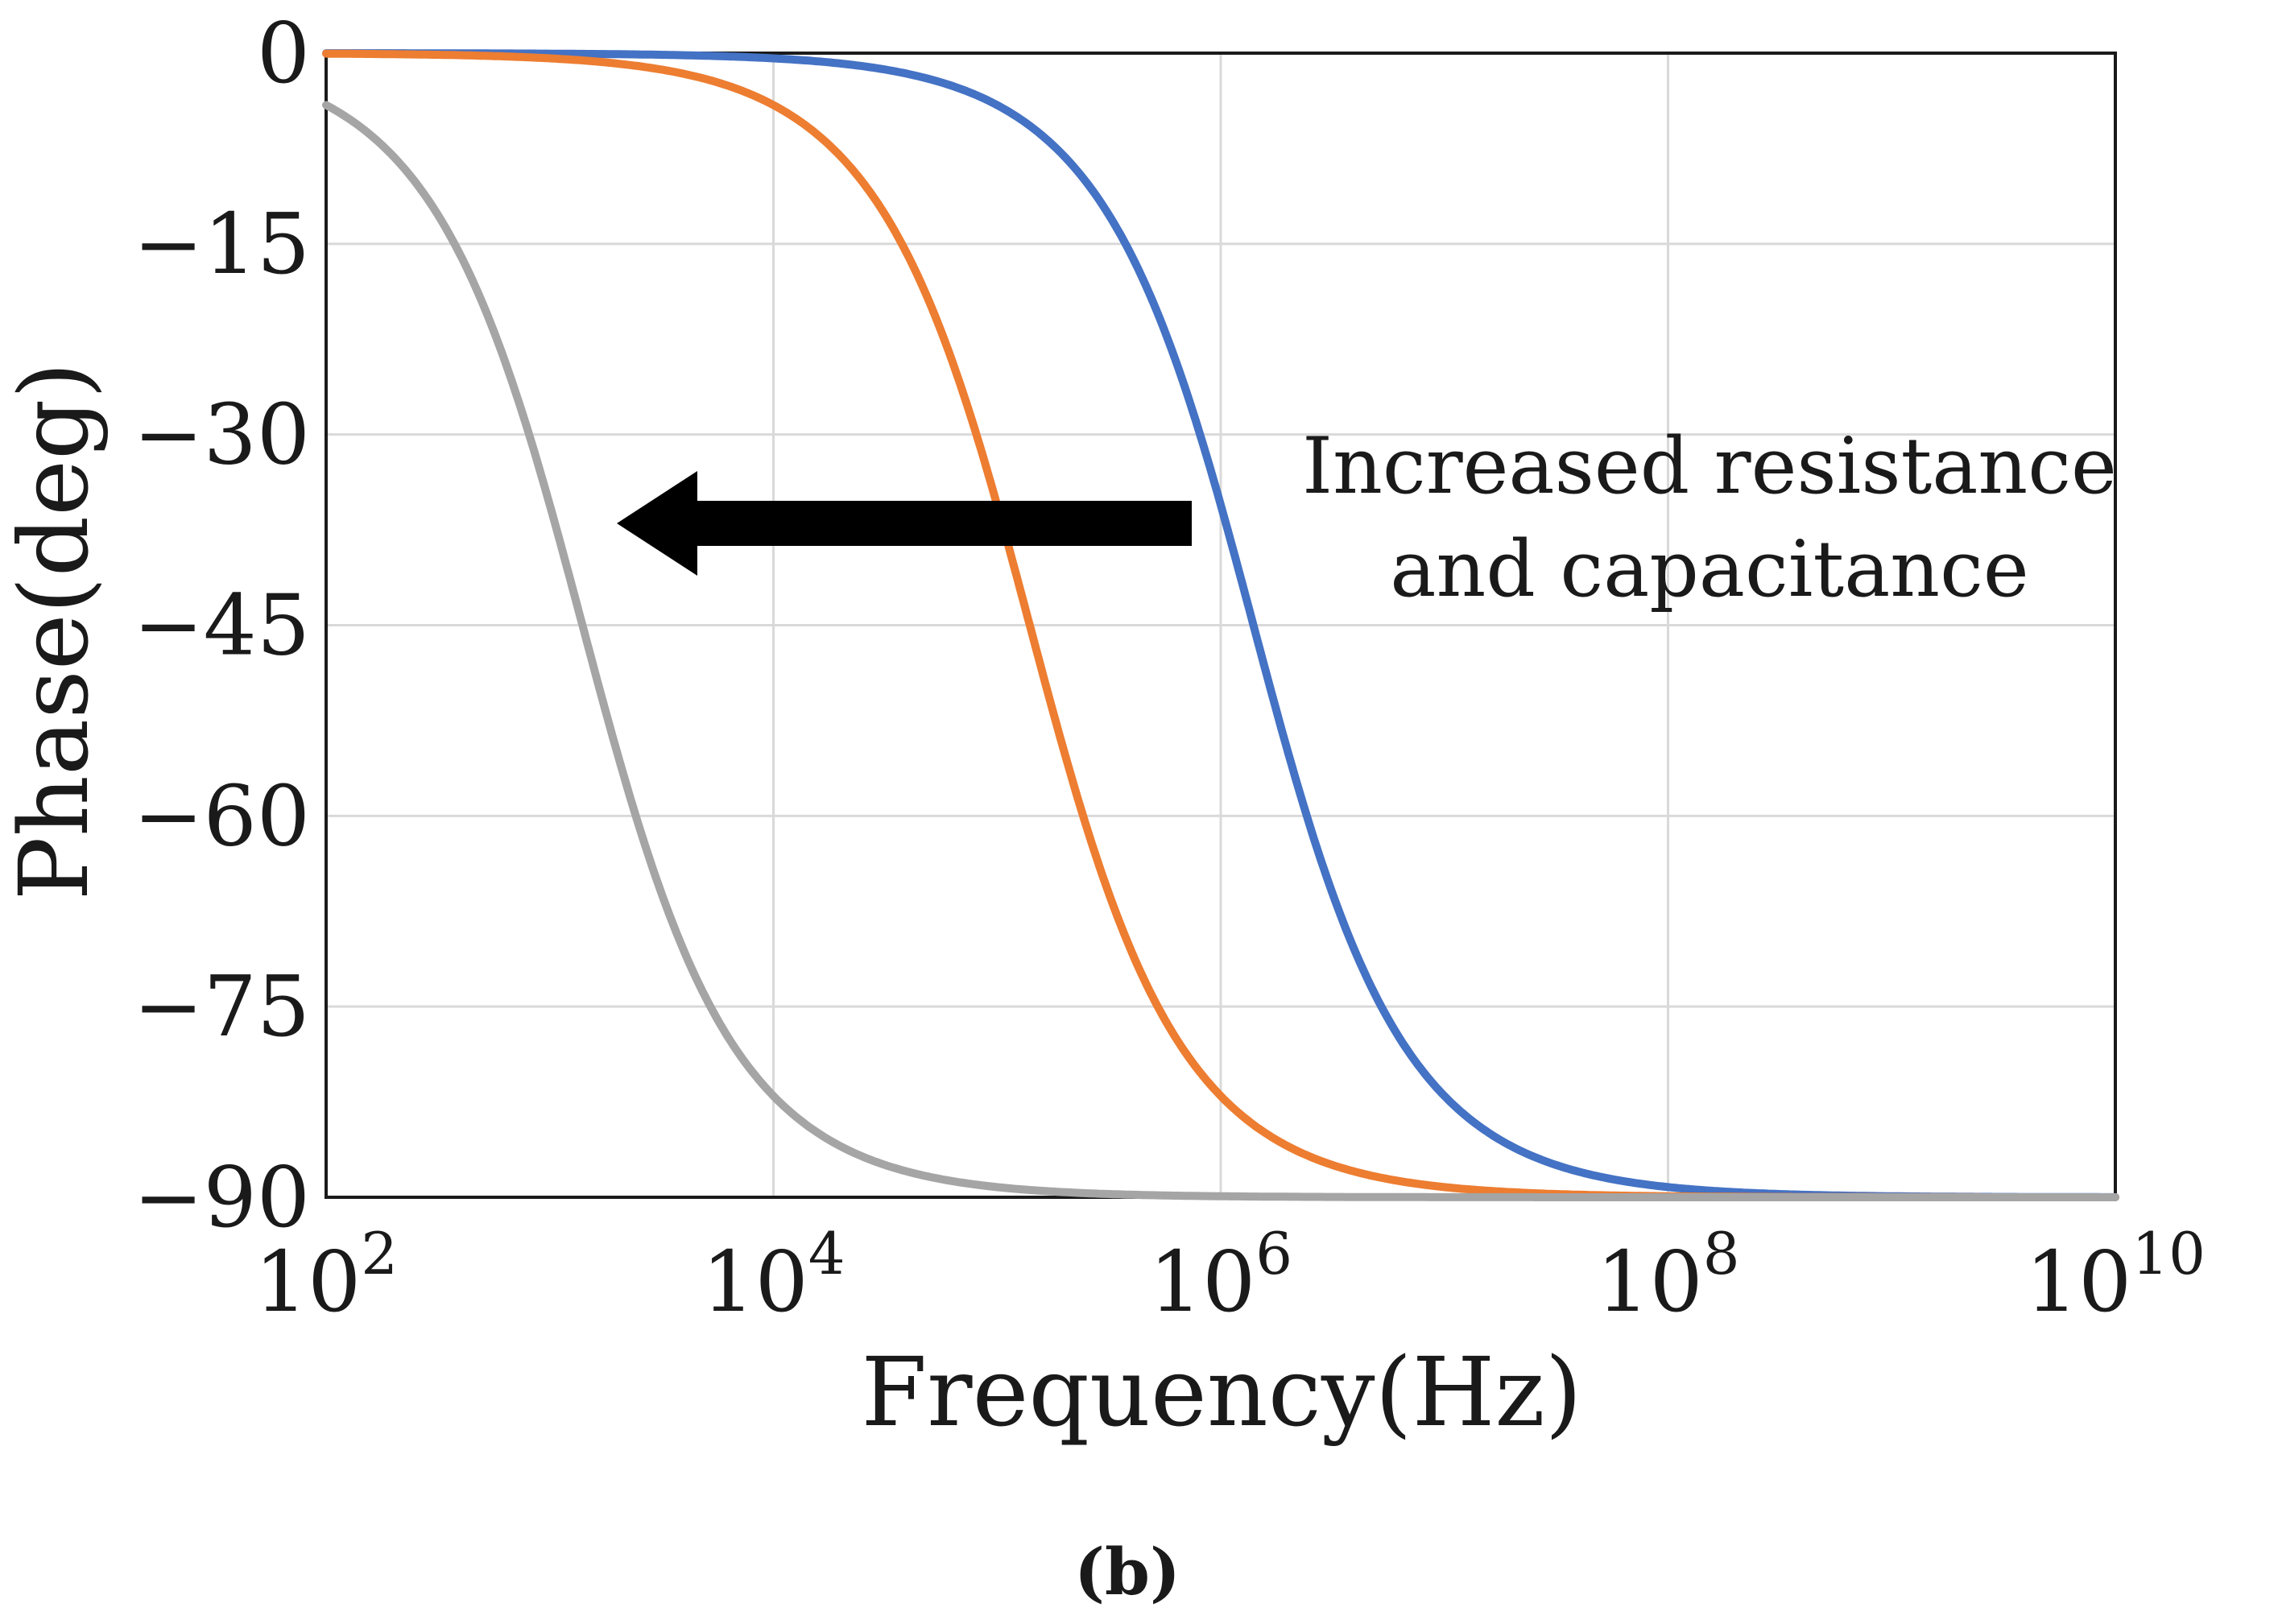 This screenshot has width=2278, height=1624. Describe the element at coordinates (942, 523) in the screenshot. I see `arrow-shaft` at that location.